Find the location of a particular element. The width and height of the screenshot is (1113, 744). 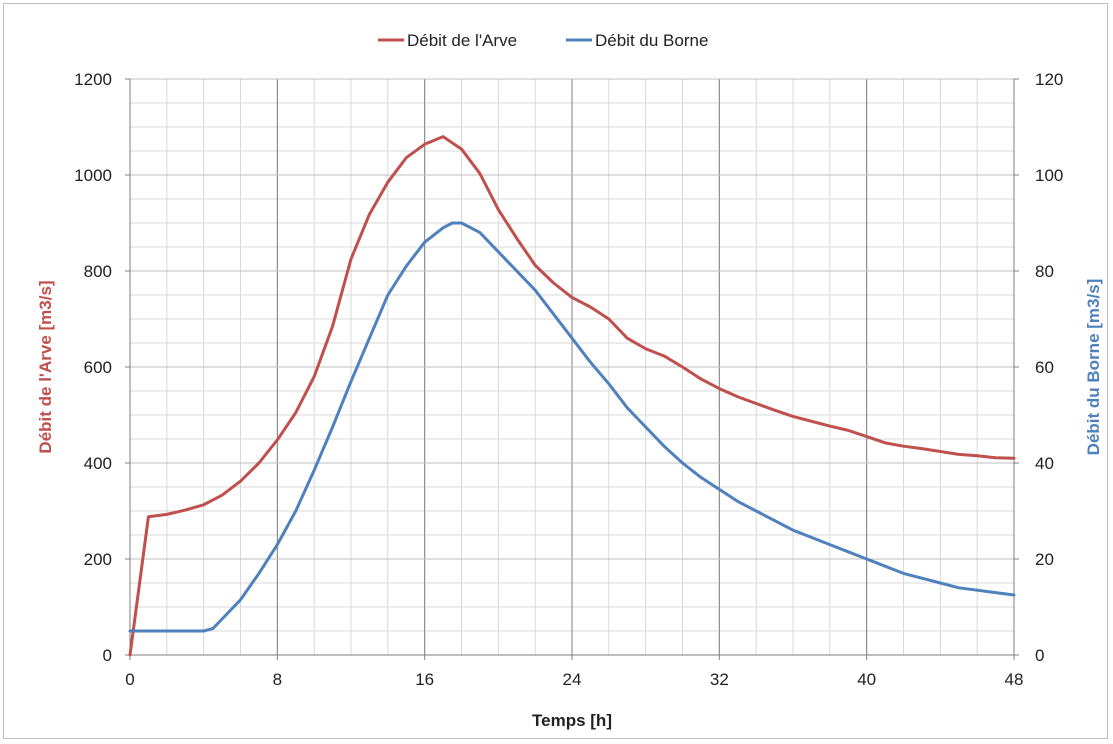

y-right-tick-label: 100 is located at coordinates (1049, 175).